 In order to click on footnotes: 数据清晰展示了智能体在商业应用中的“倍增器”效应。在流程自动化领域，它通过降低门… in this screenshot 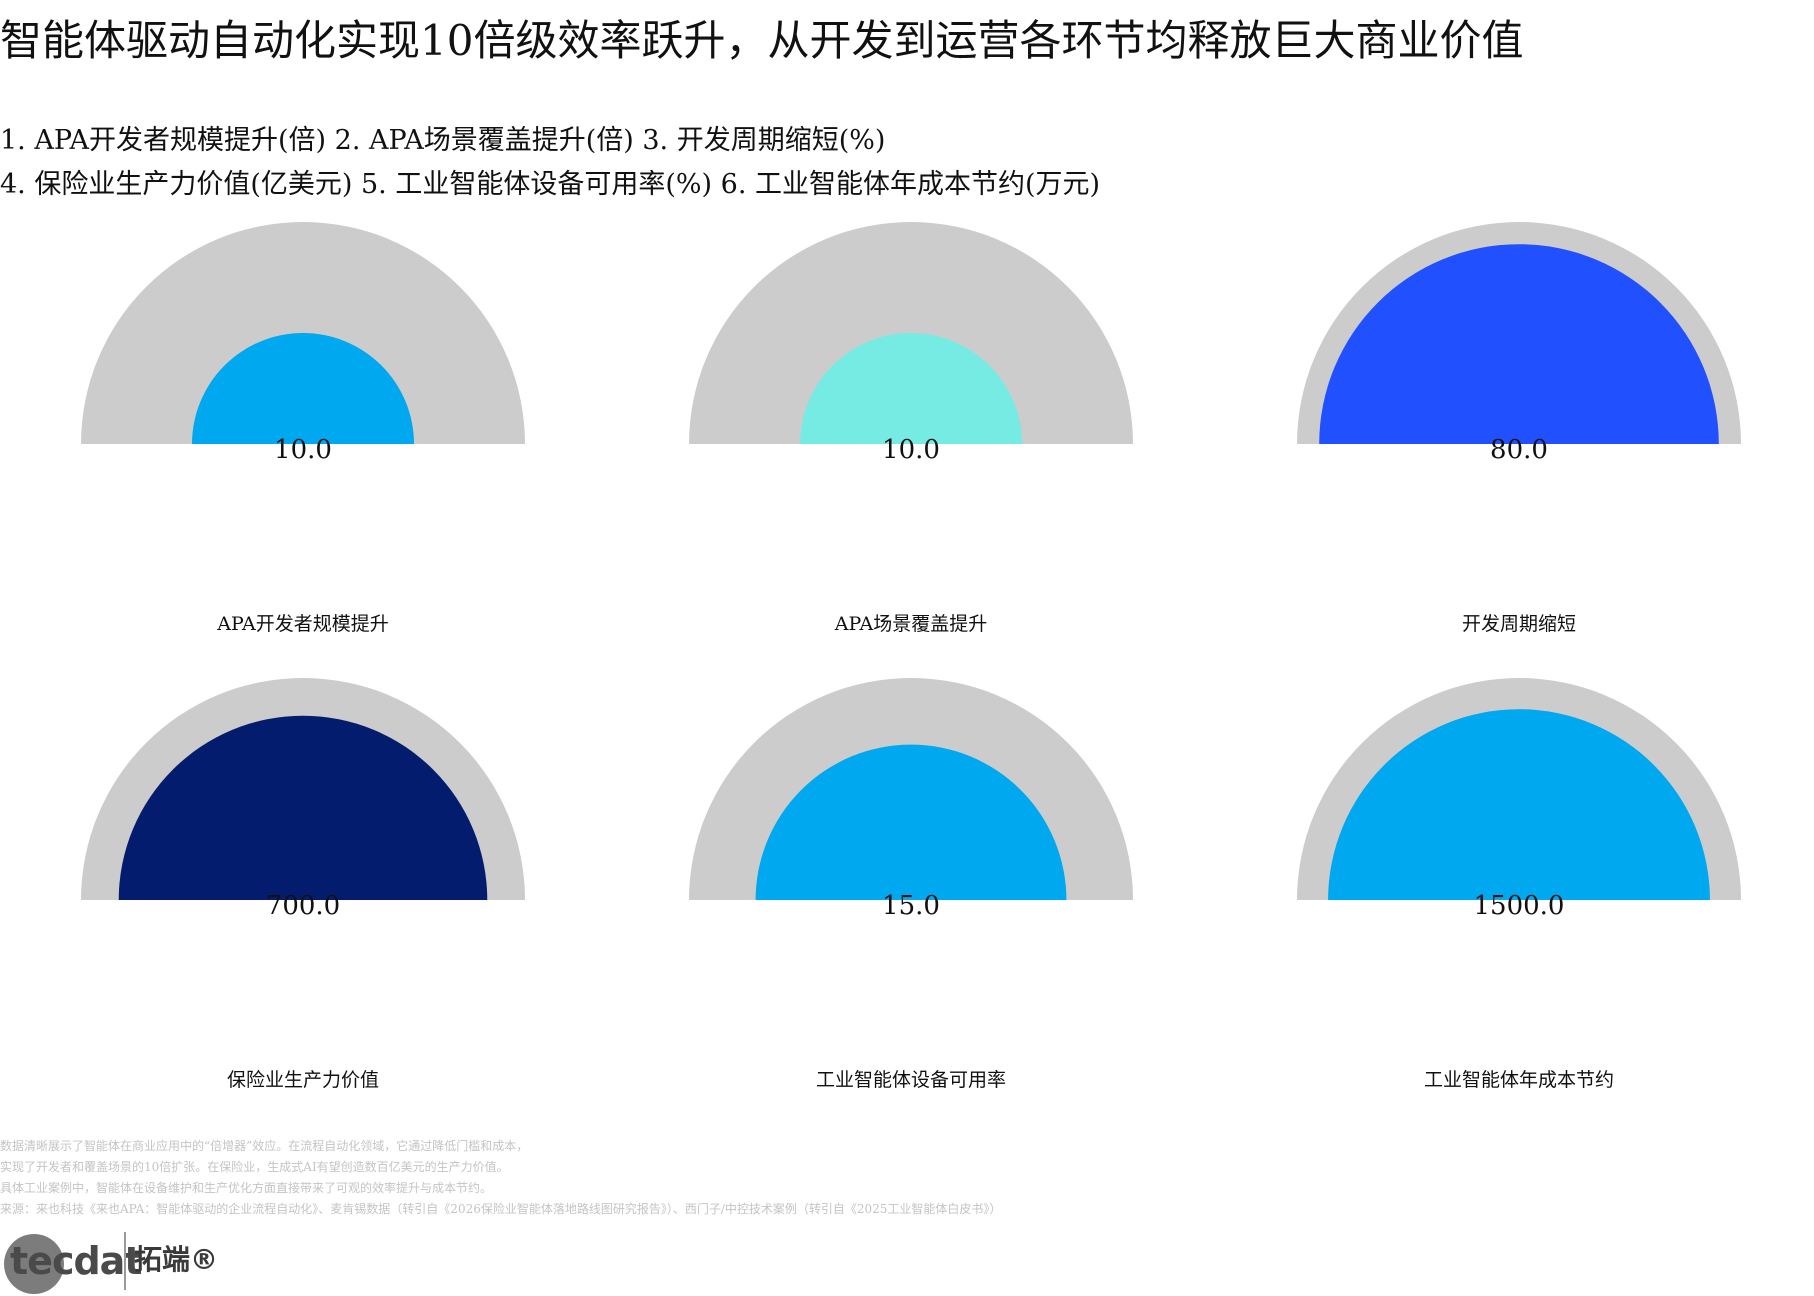, I will do `click(650, 1178)`.